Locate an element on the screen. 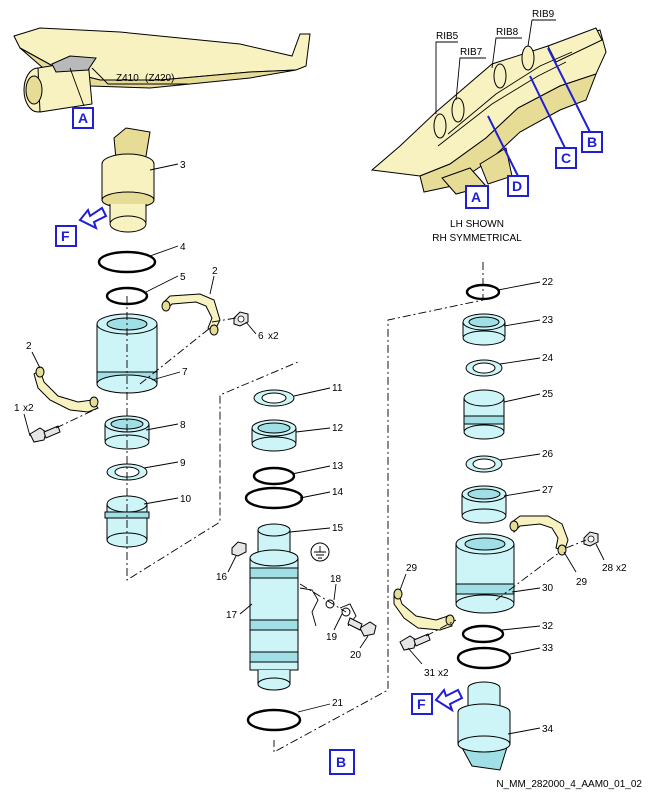  wing-rib-detail is located at coordinates (488, 107).